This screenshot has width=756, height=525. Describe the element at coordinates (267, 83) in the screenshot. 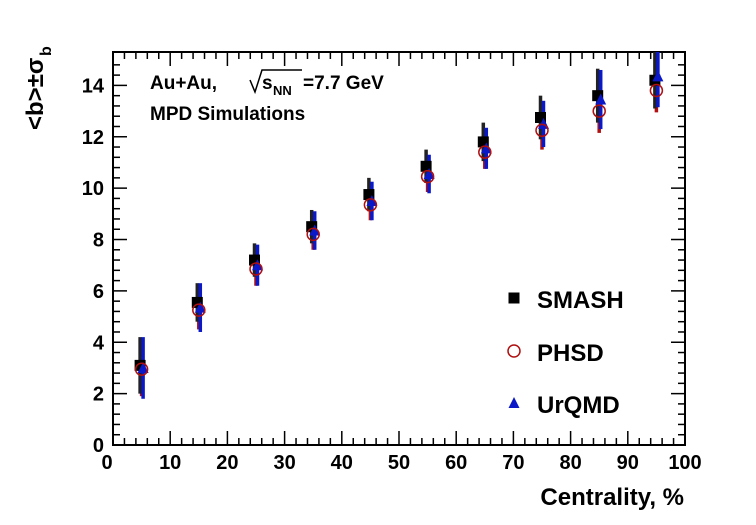

I see `annotation-energy-s: s` at that location.